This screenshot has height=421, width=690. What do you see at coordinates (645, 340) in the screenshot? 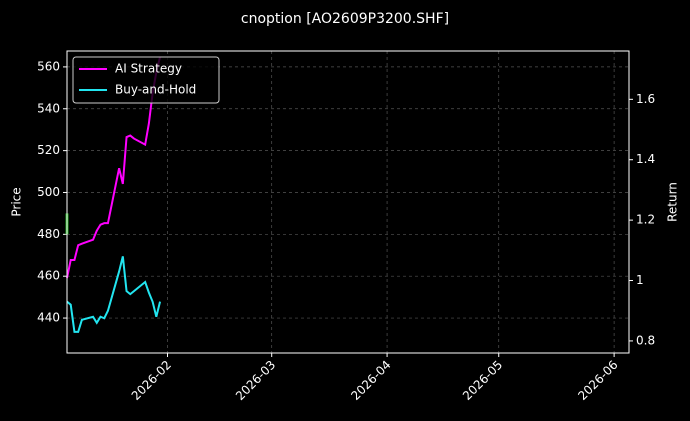
I see `y2-tick-label: 0.8` at bounding box center [645, 340].